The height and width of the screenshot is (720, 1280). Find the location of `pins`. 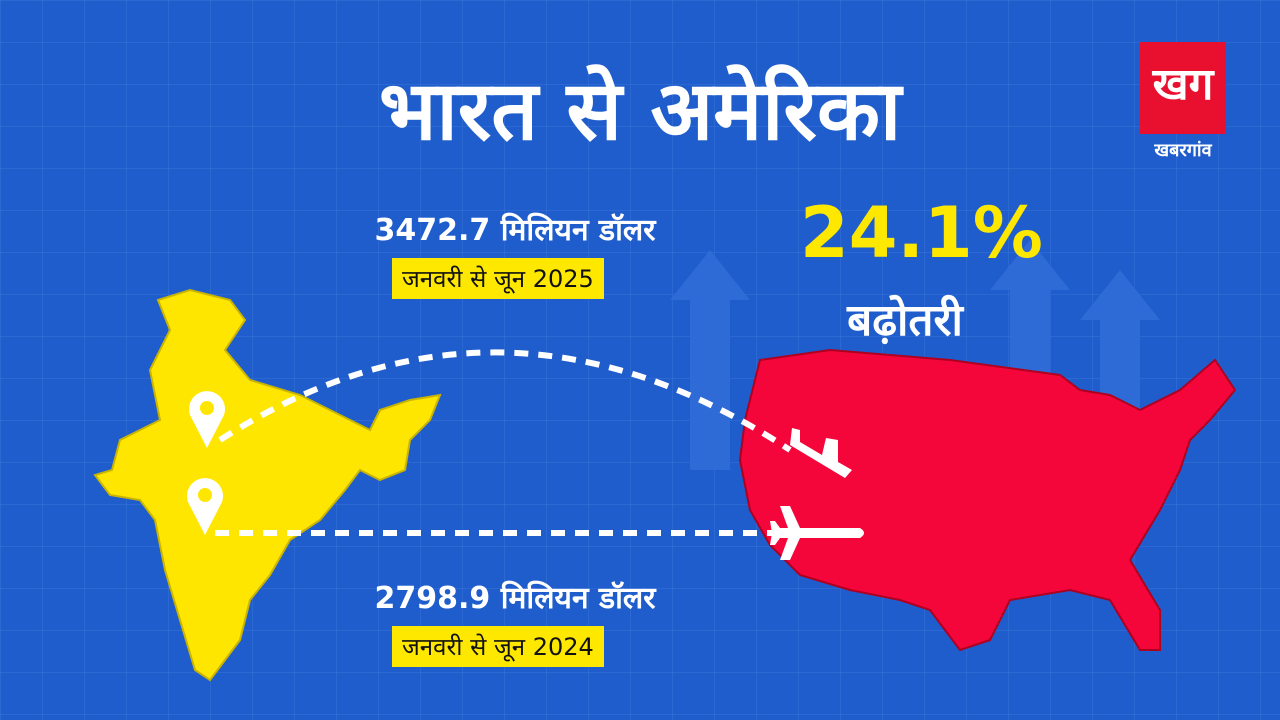

pins is located at coordinates (205, 463).